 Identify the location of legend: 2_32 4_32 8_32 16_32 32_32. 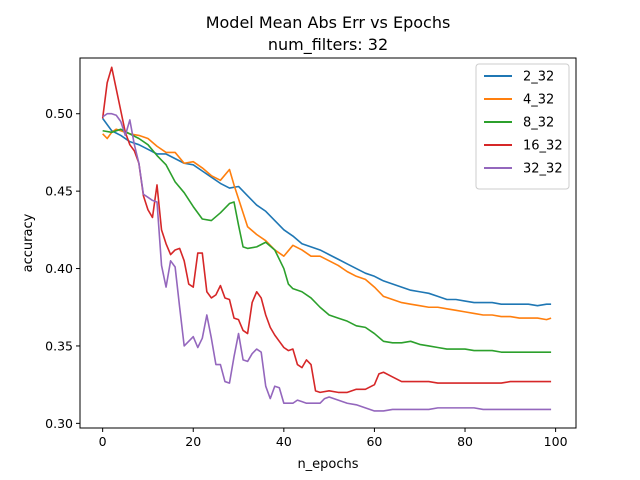
(522, 126).